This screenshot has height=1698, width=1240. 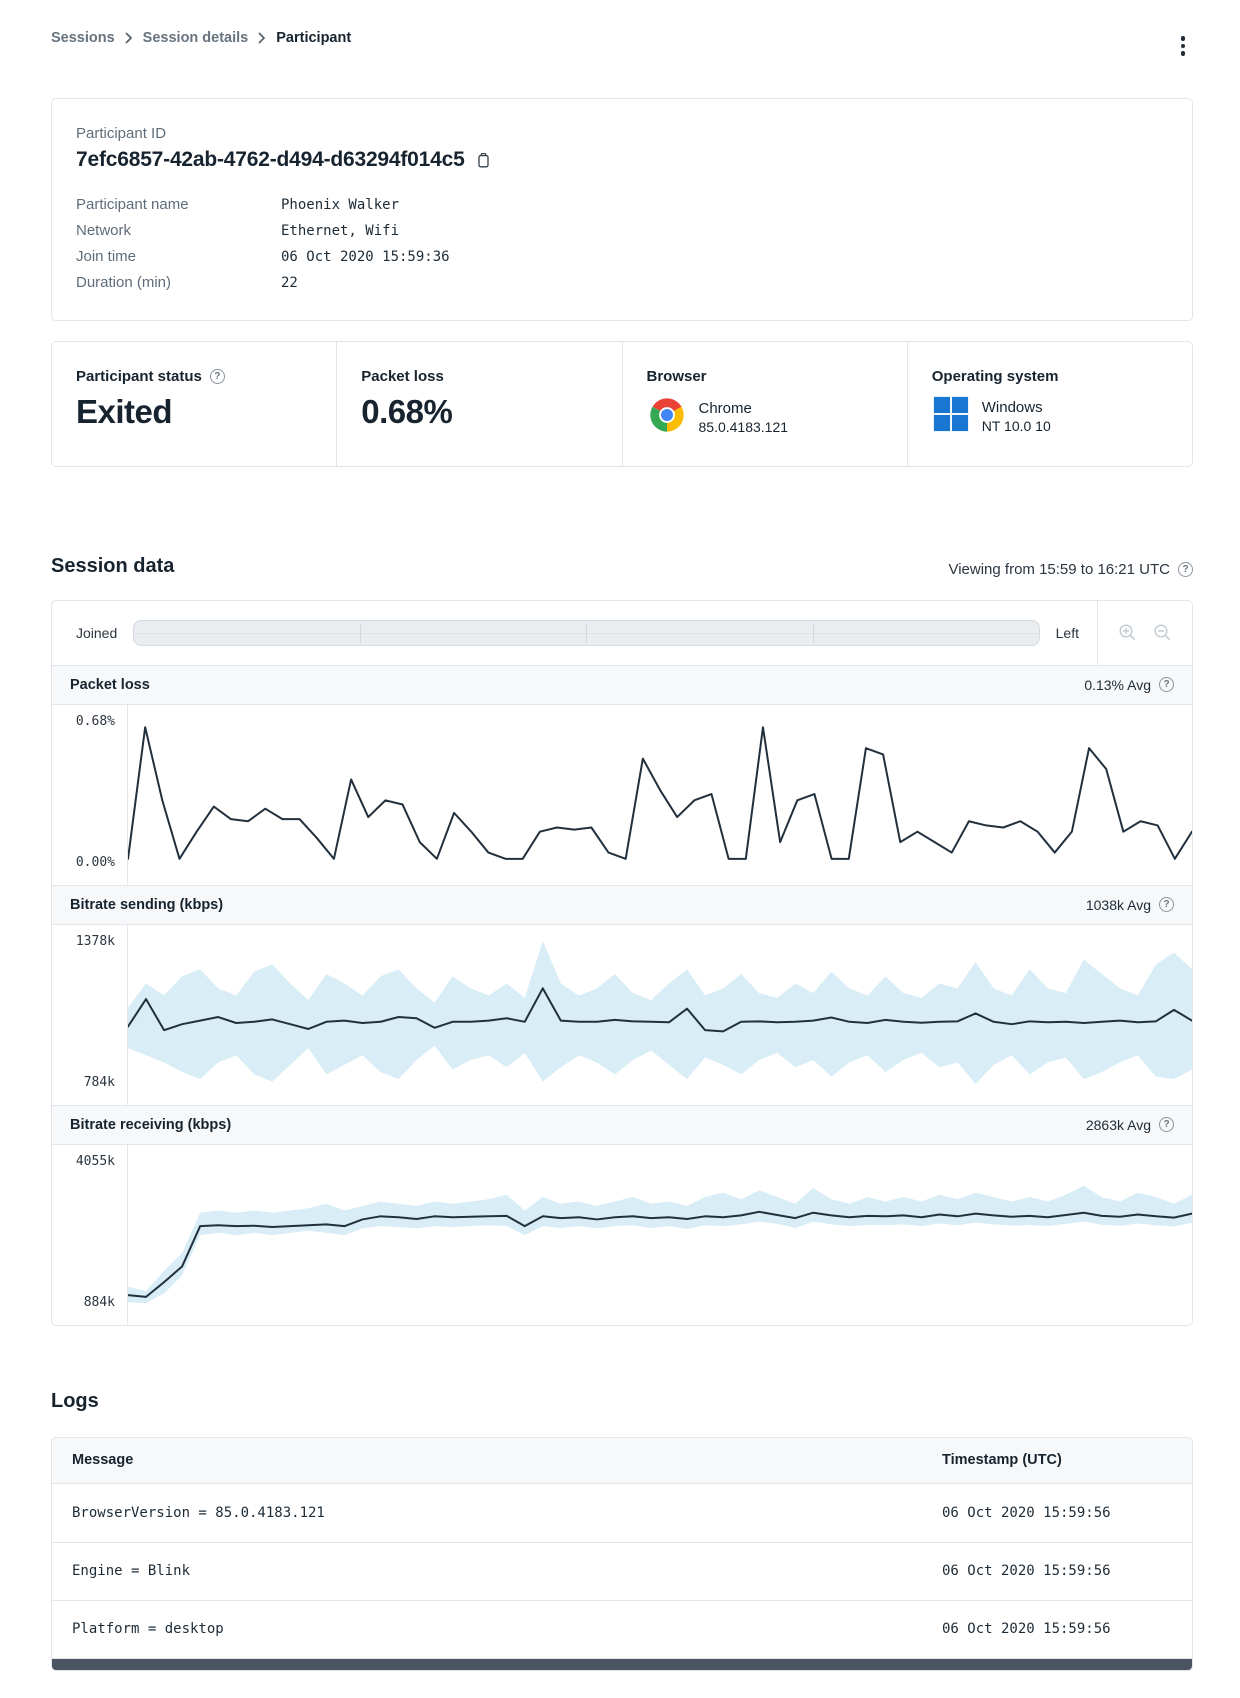 What do you see at coordinates (1117, 684) in the screenshot?
I see `packet-loss-avg: 0.13% Avg` at bounding box center [1117, 684].